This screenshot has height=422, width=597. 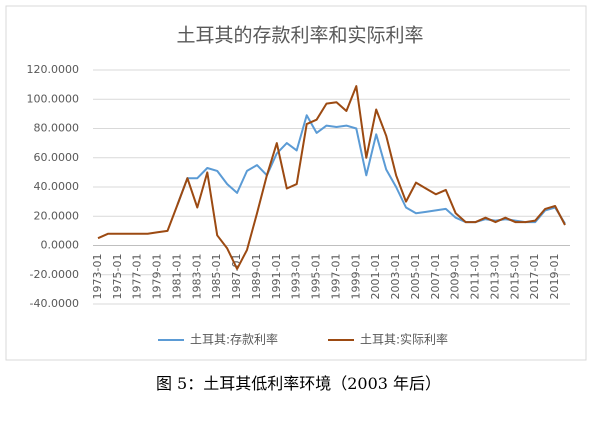 What do you see at coordinates (137, 277) in the screenshot?
I see `x-tick-label: 1977-01` at bounding box center [137, 277].